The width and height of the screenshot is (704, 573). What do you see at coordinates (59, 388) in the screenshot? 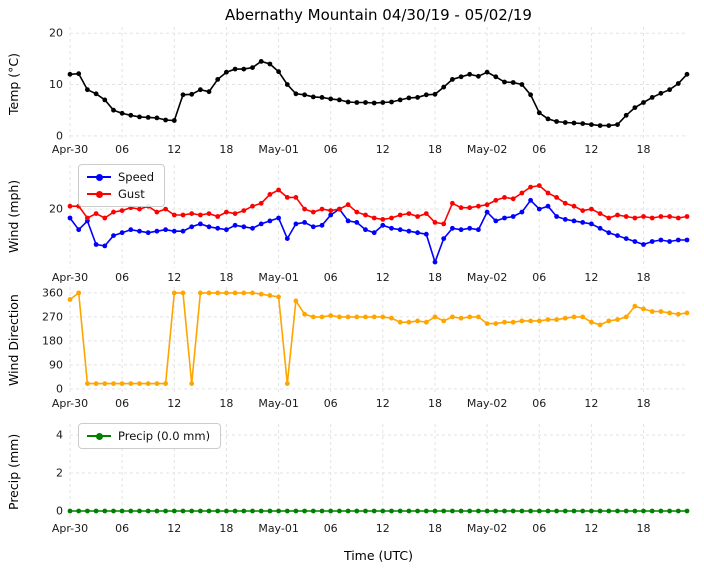
I see `y-tick-label: 0` at bounding box center [59, 388].